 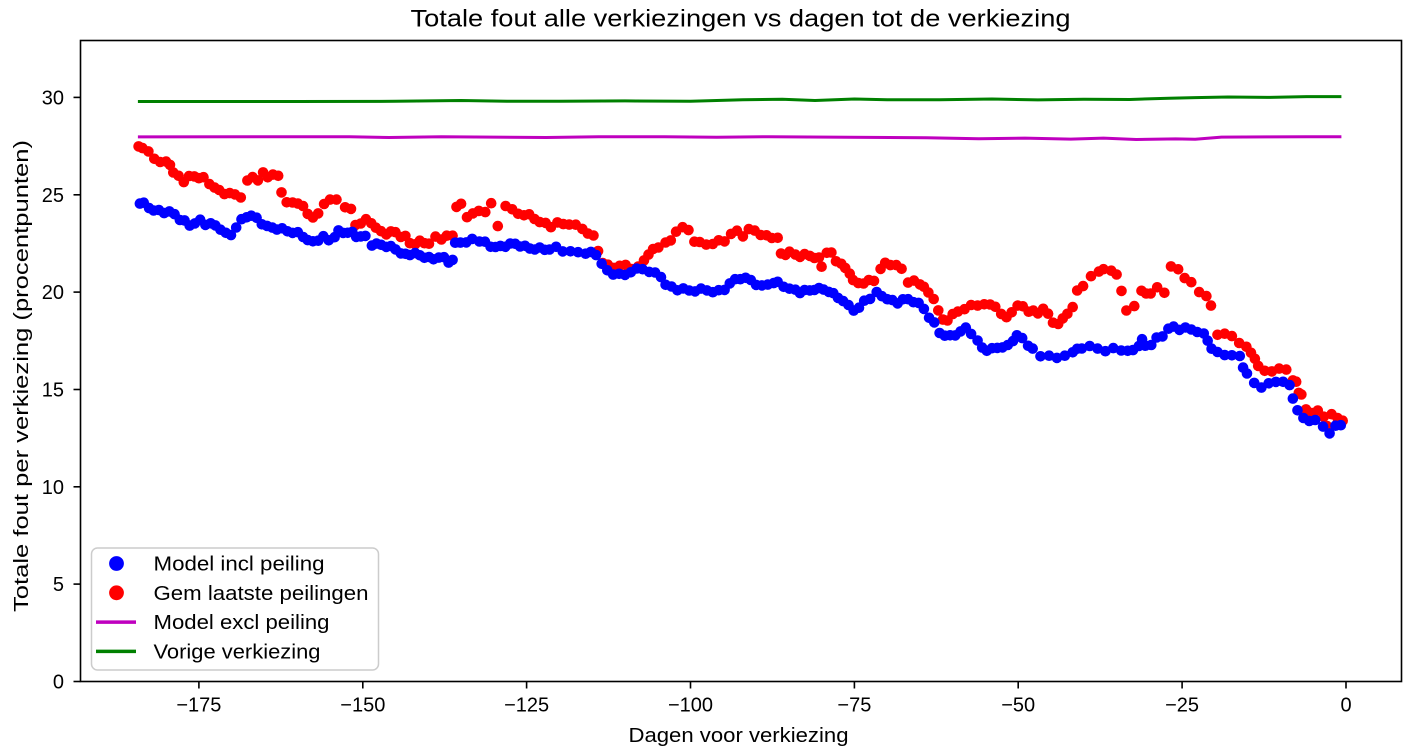 I want to click on svg-text: 25, so click(x=53, y=196).